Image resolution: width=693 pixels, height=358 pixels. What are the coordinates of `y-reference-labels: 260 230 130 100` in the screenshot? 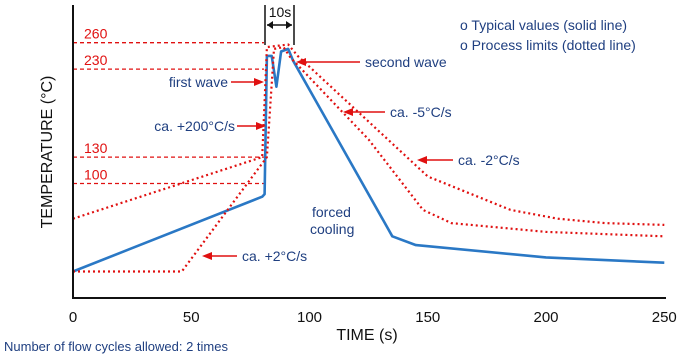 It's located at (96, 104).